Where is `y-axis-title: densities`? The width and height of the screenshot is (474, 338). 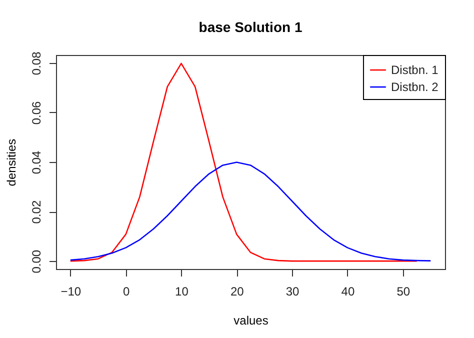 y-axis-title: densities is located at coordinates (11, 162).